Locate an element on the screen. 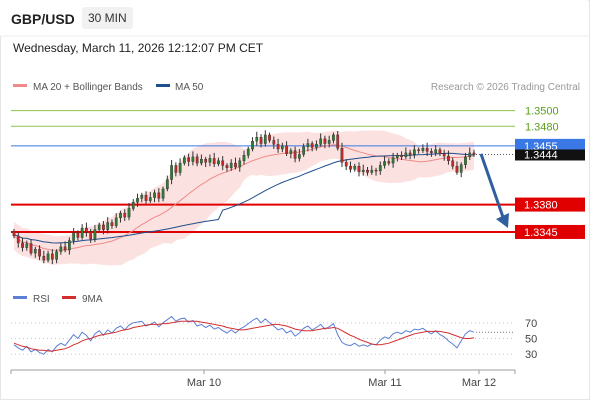 The image size is (590, 400). rsi-tick-50: 50 is located at coordinates (531, 340).